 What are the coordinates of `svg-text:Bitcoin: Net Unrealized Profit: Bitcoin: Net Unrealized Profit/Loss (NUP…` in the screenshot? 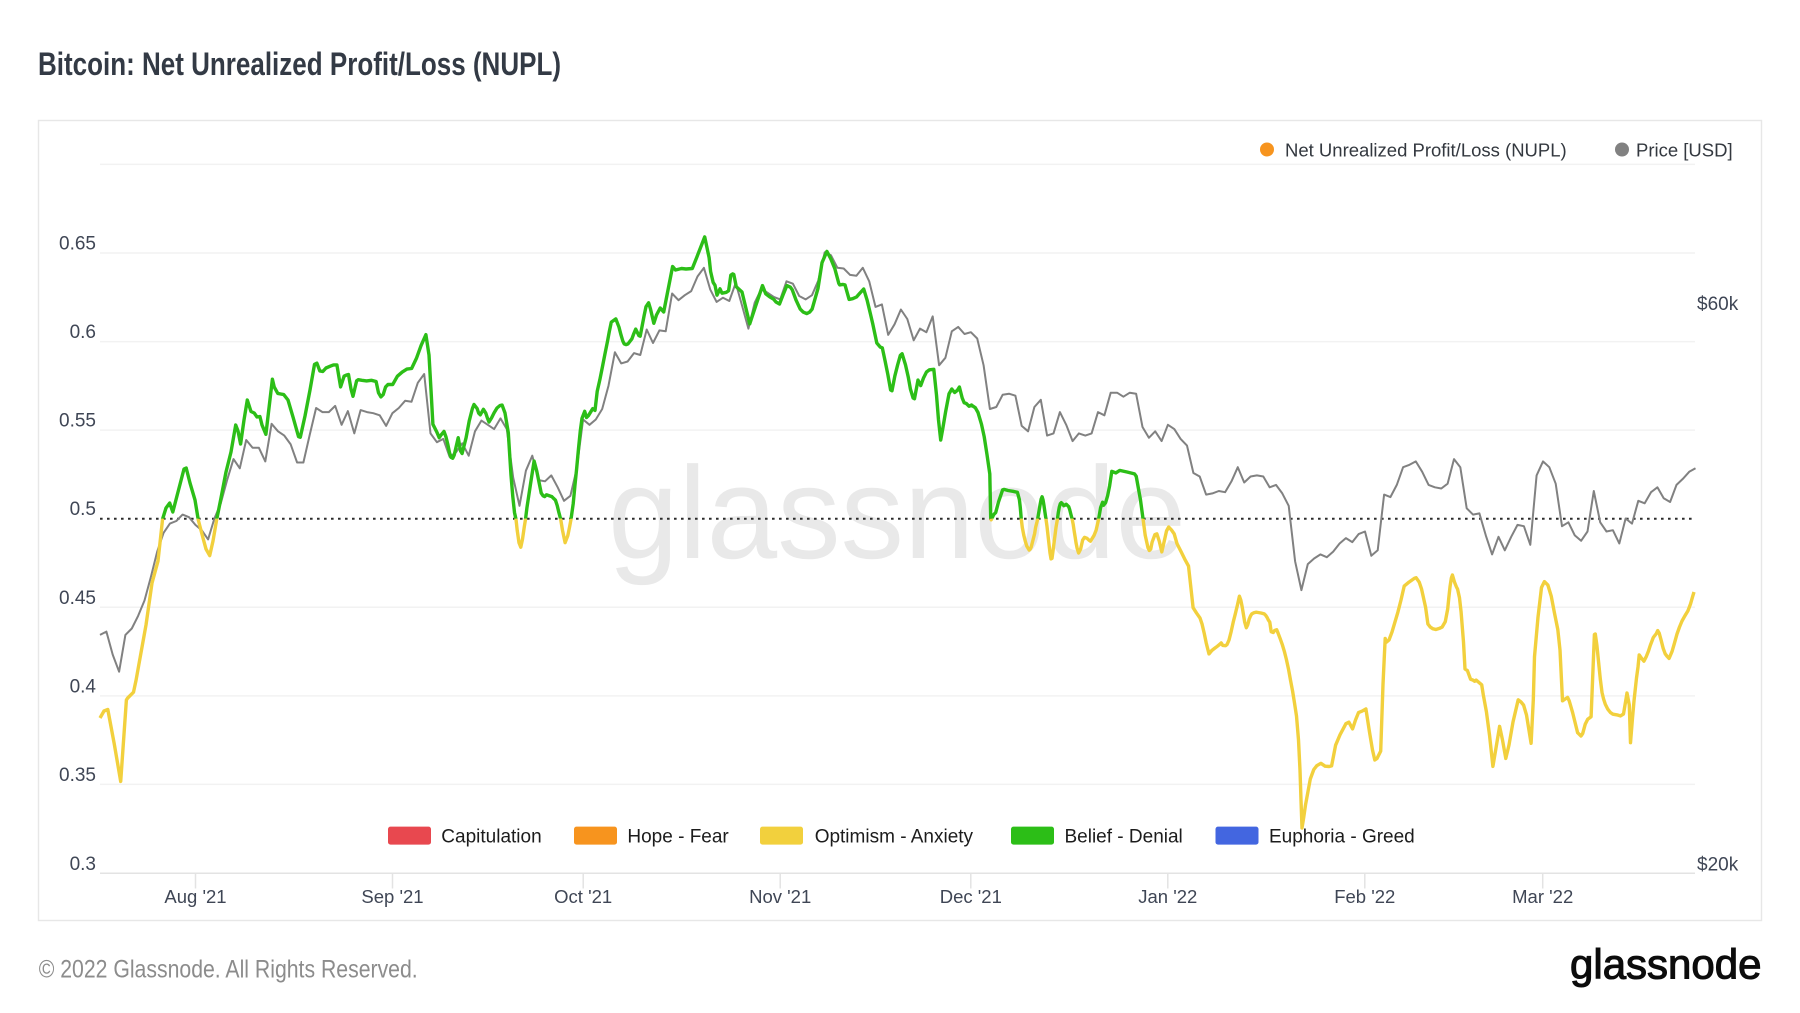 It's located at (299, 64).